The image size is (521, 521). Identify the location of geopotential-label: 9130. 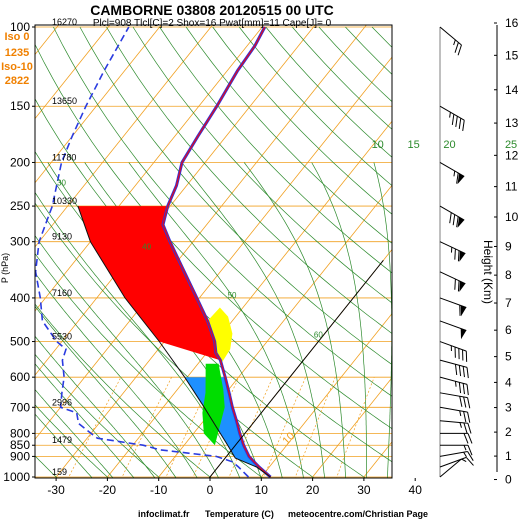
(62, 237).